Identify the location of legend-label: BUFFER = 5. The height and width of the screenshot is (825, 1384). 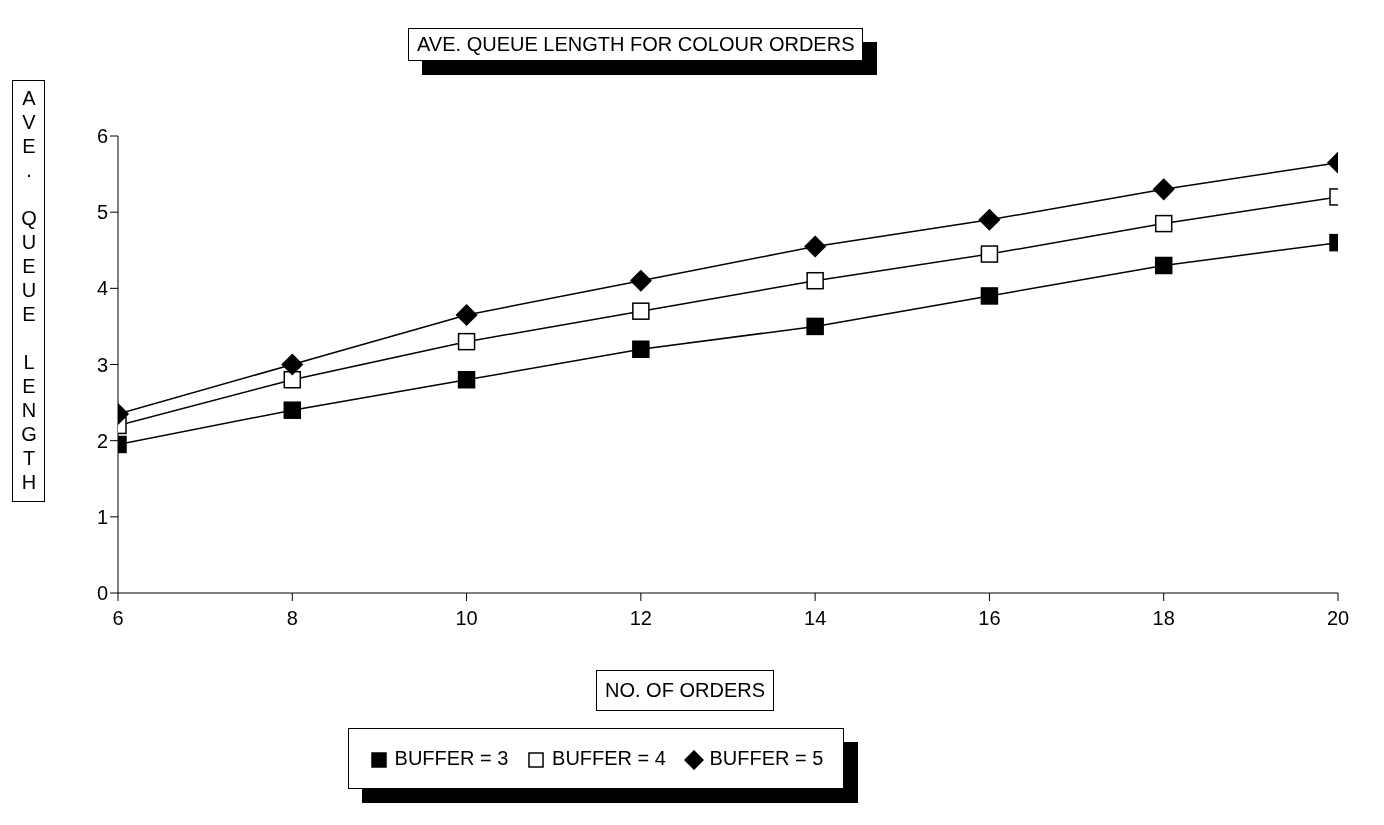
(766, 758).